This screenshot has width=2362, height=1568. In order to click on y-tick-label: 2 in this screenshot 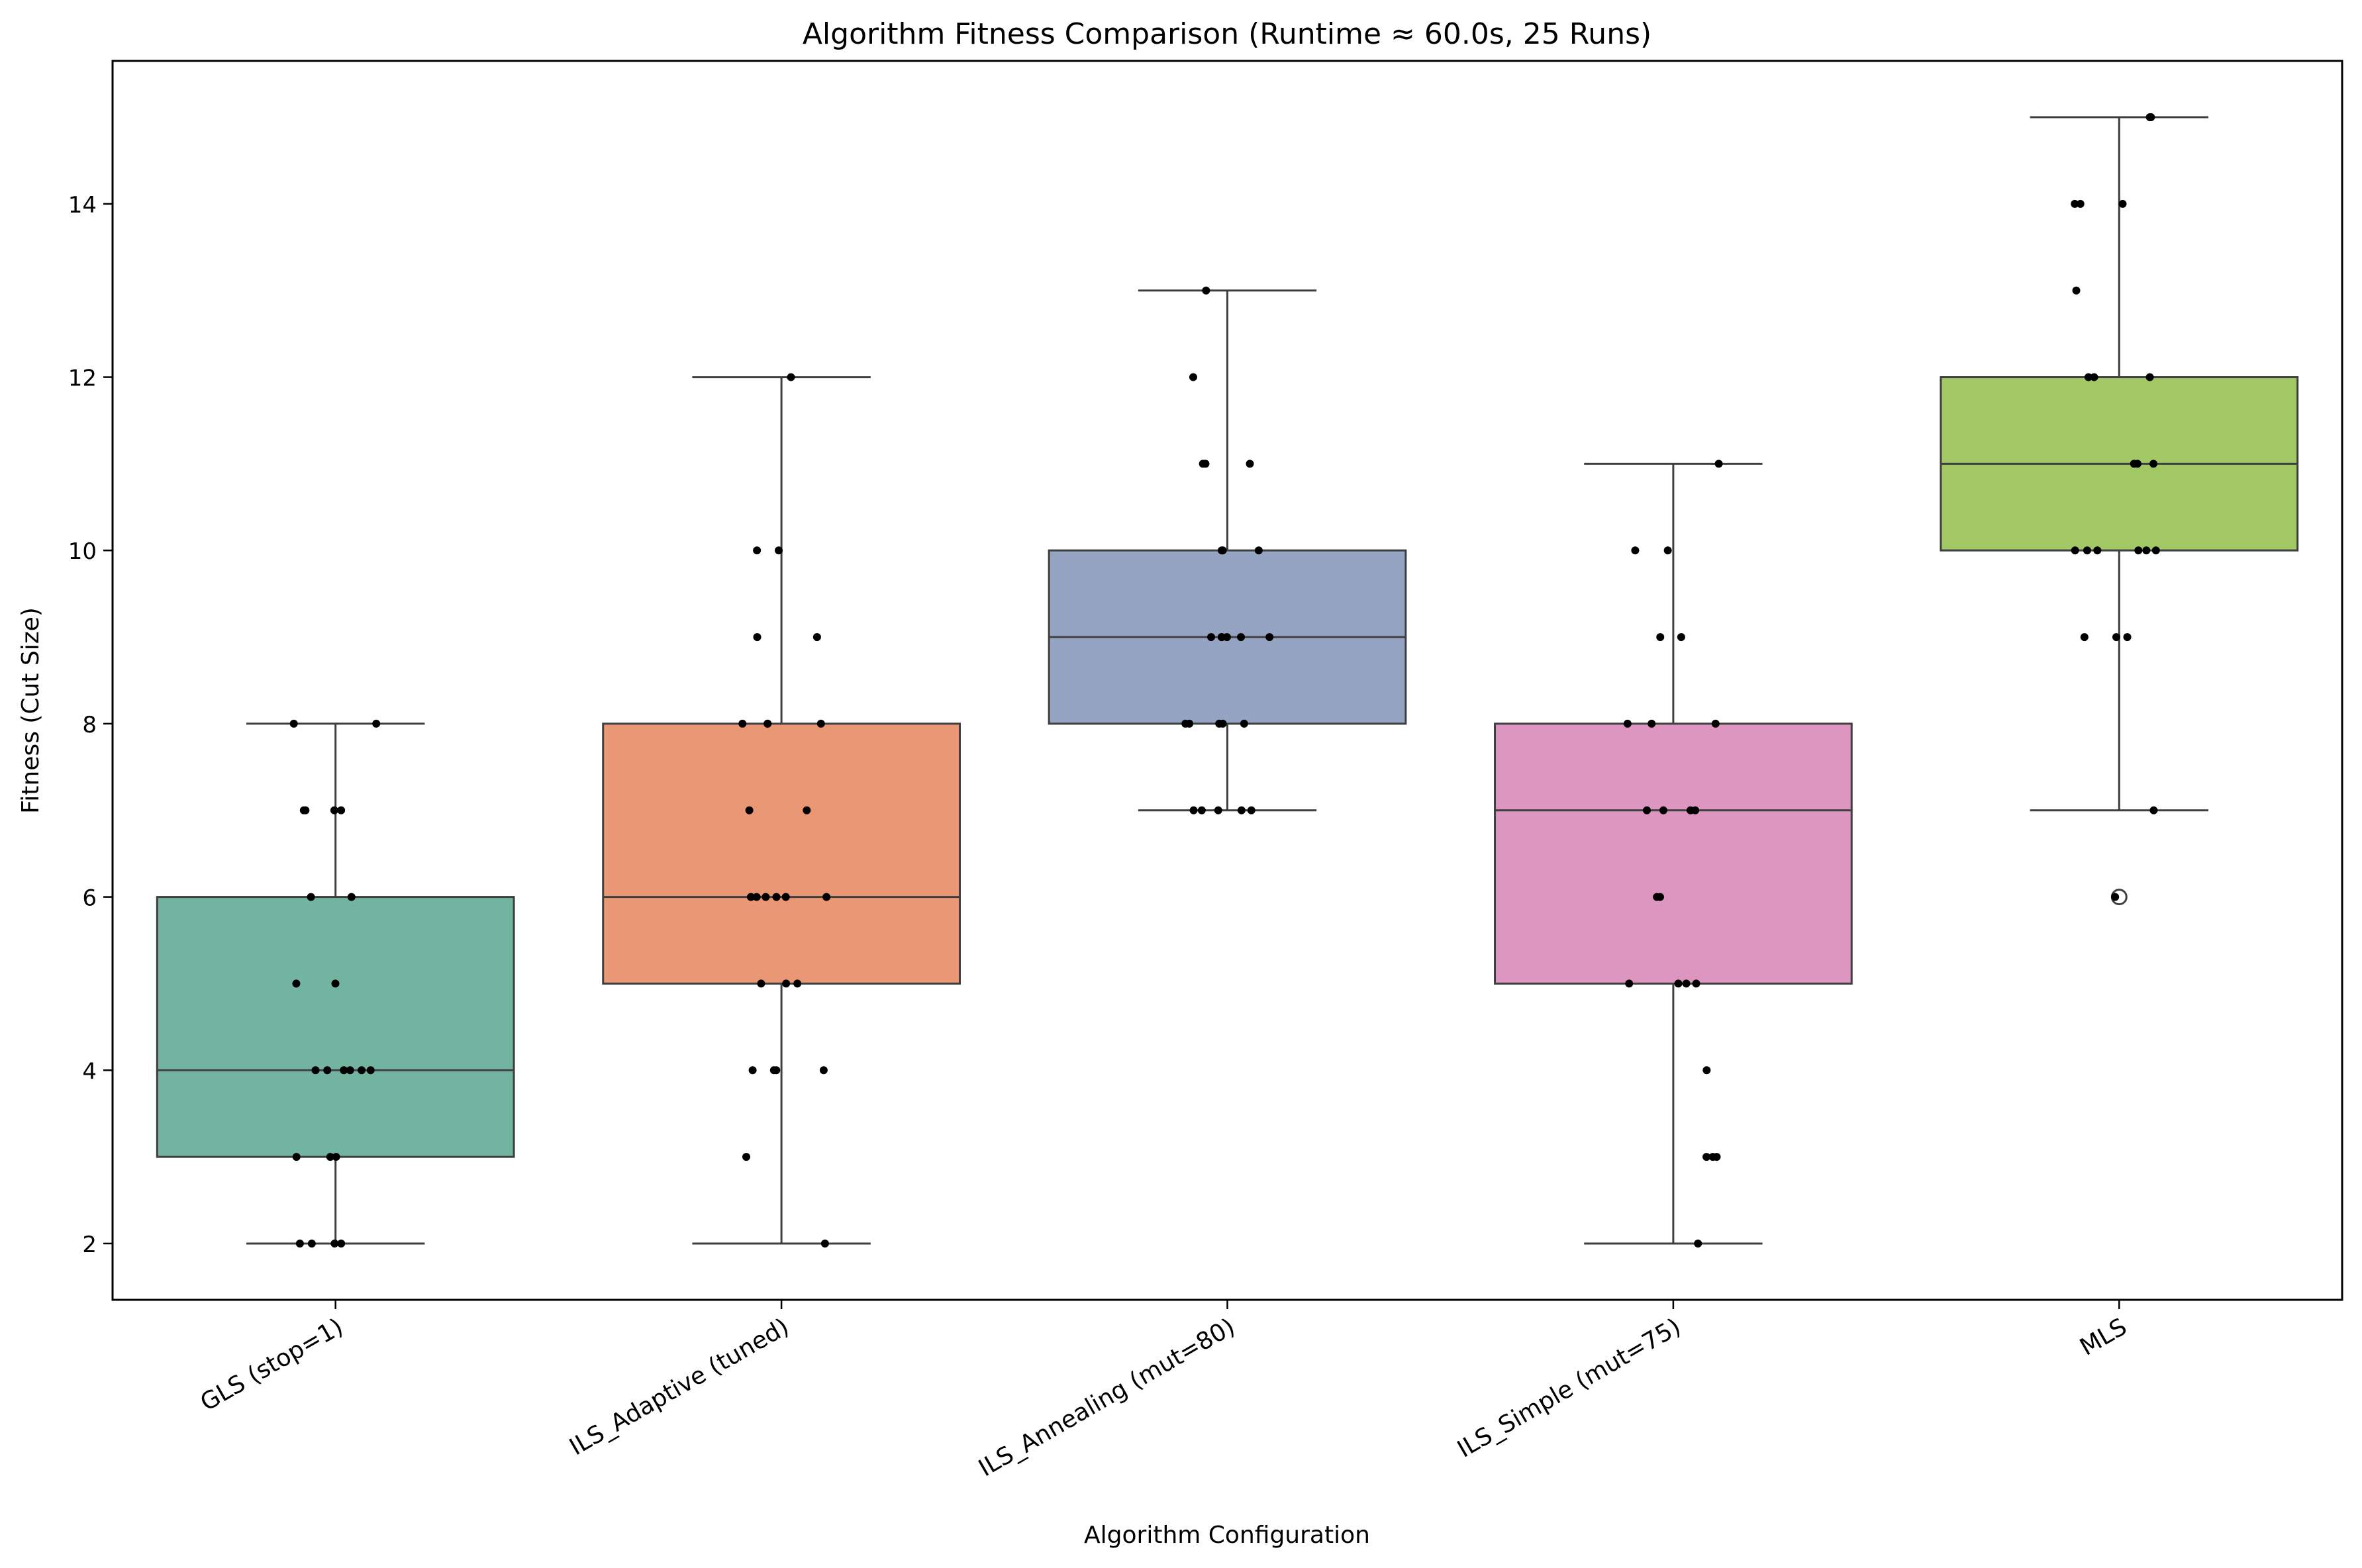, I will do `click(89, 1245)`.